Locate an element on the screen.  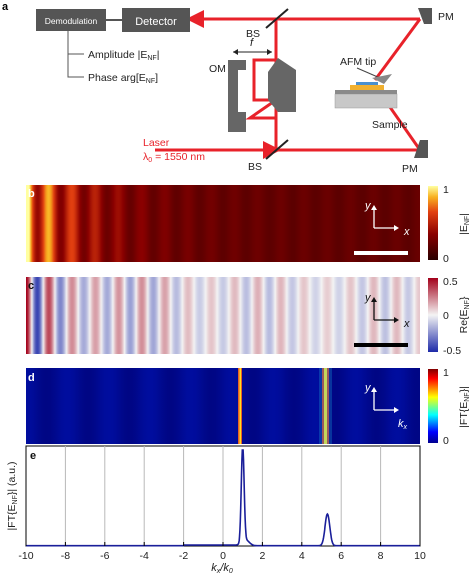
x-tick-label: 10 is located at coordinates (420, 556).